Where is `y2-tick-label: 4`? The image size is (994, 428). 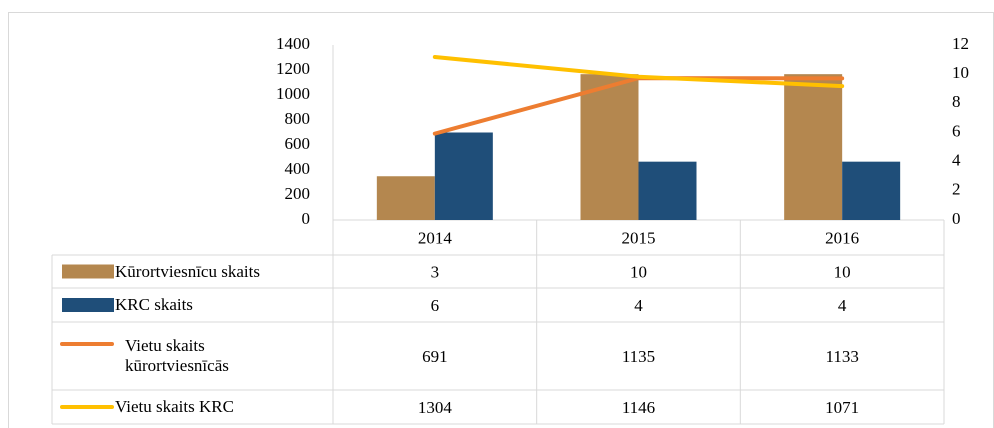 y2-tick-label: 4 is located at coordinates (956, 160).